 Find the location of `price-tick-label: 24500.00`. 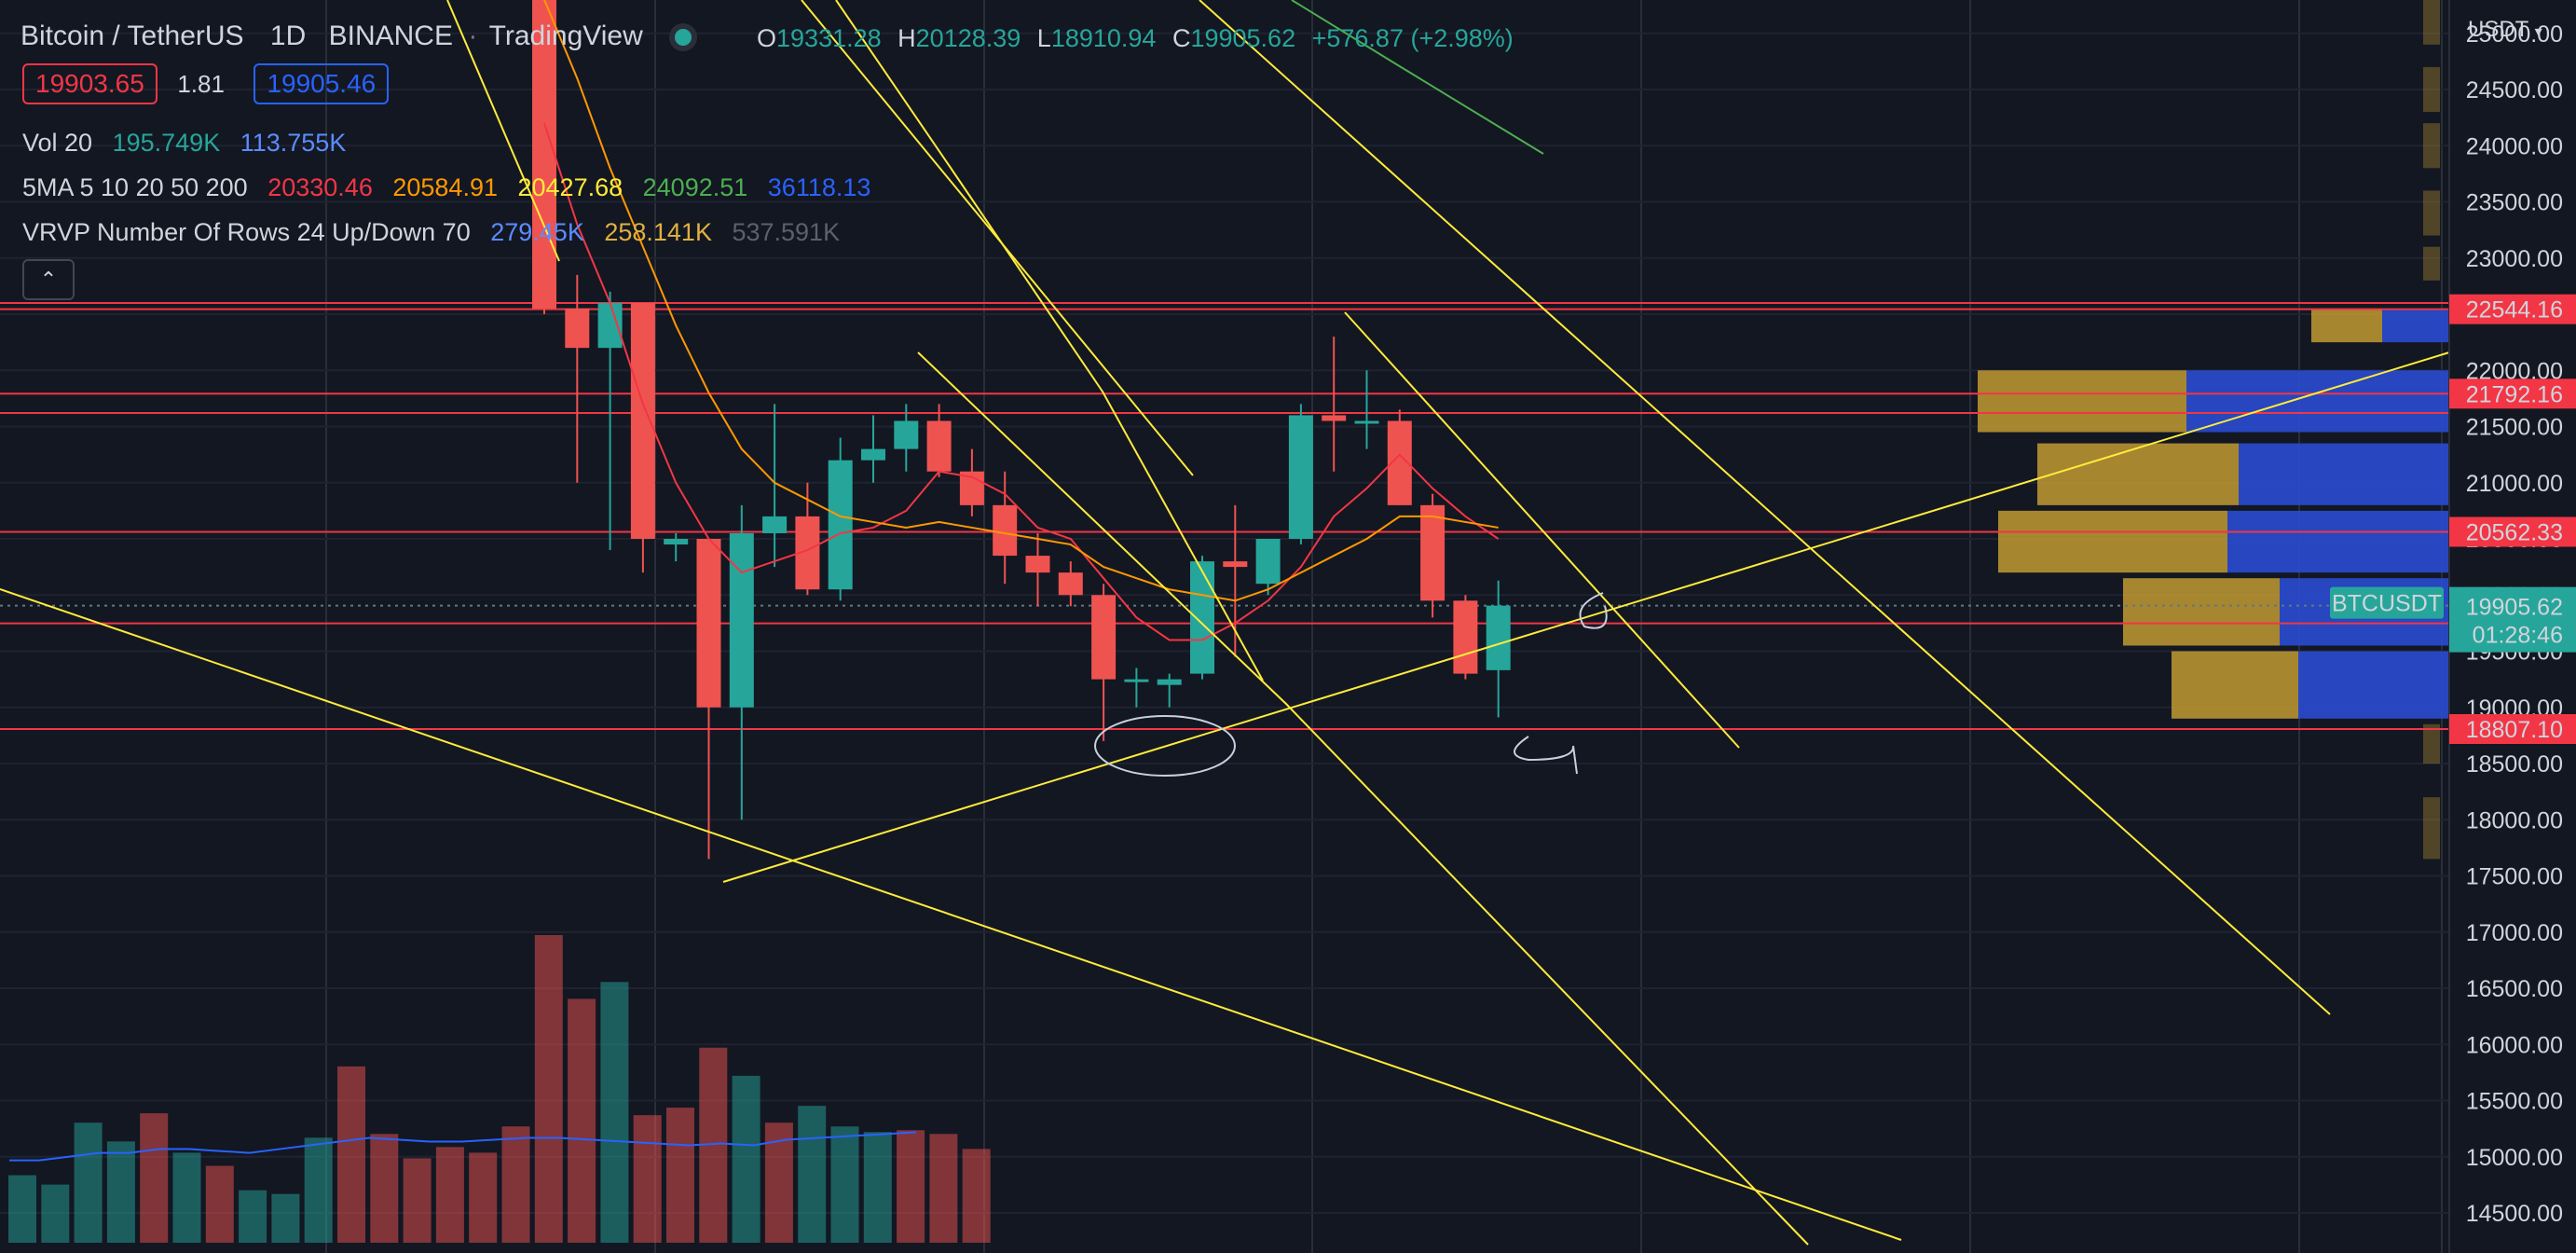

price-tick-label: 24500.00 is located at coordinates (2514, 90).